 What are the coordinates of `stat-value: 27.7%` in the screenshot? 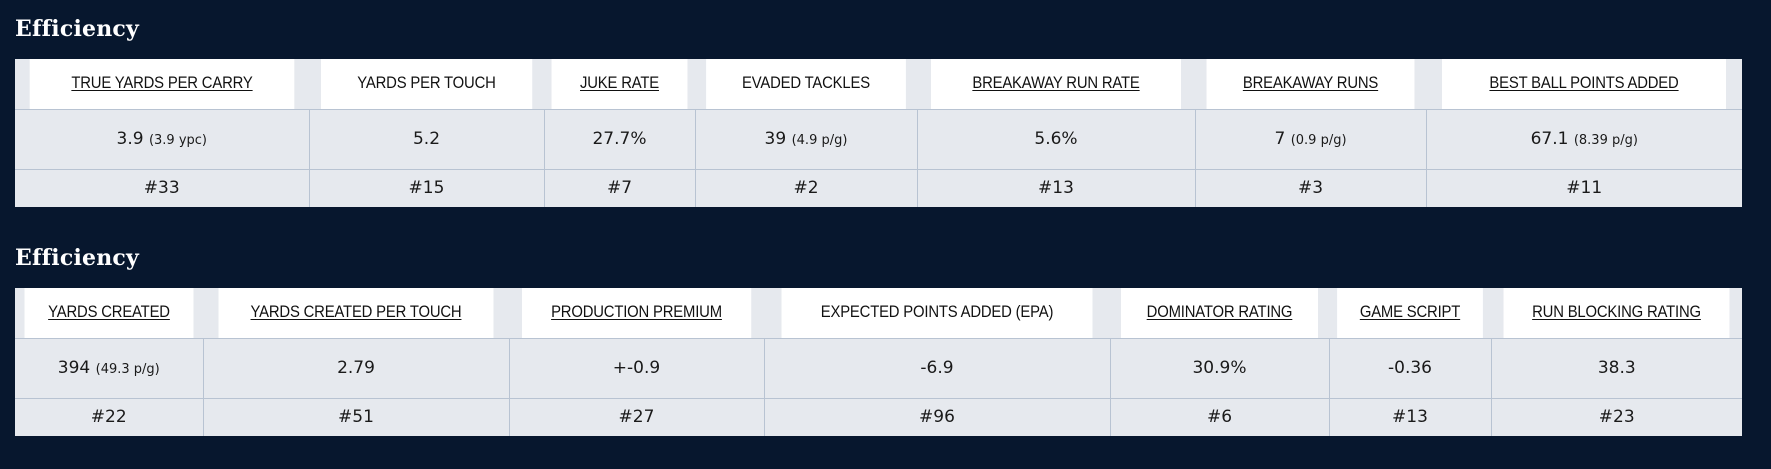 It's located at (619, 139).